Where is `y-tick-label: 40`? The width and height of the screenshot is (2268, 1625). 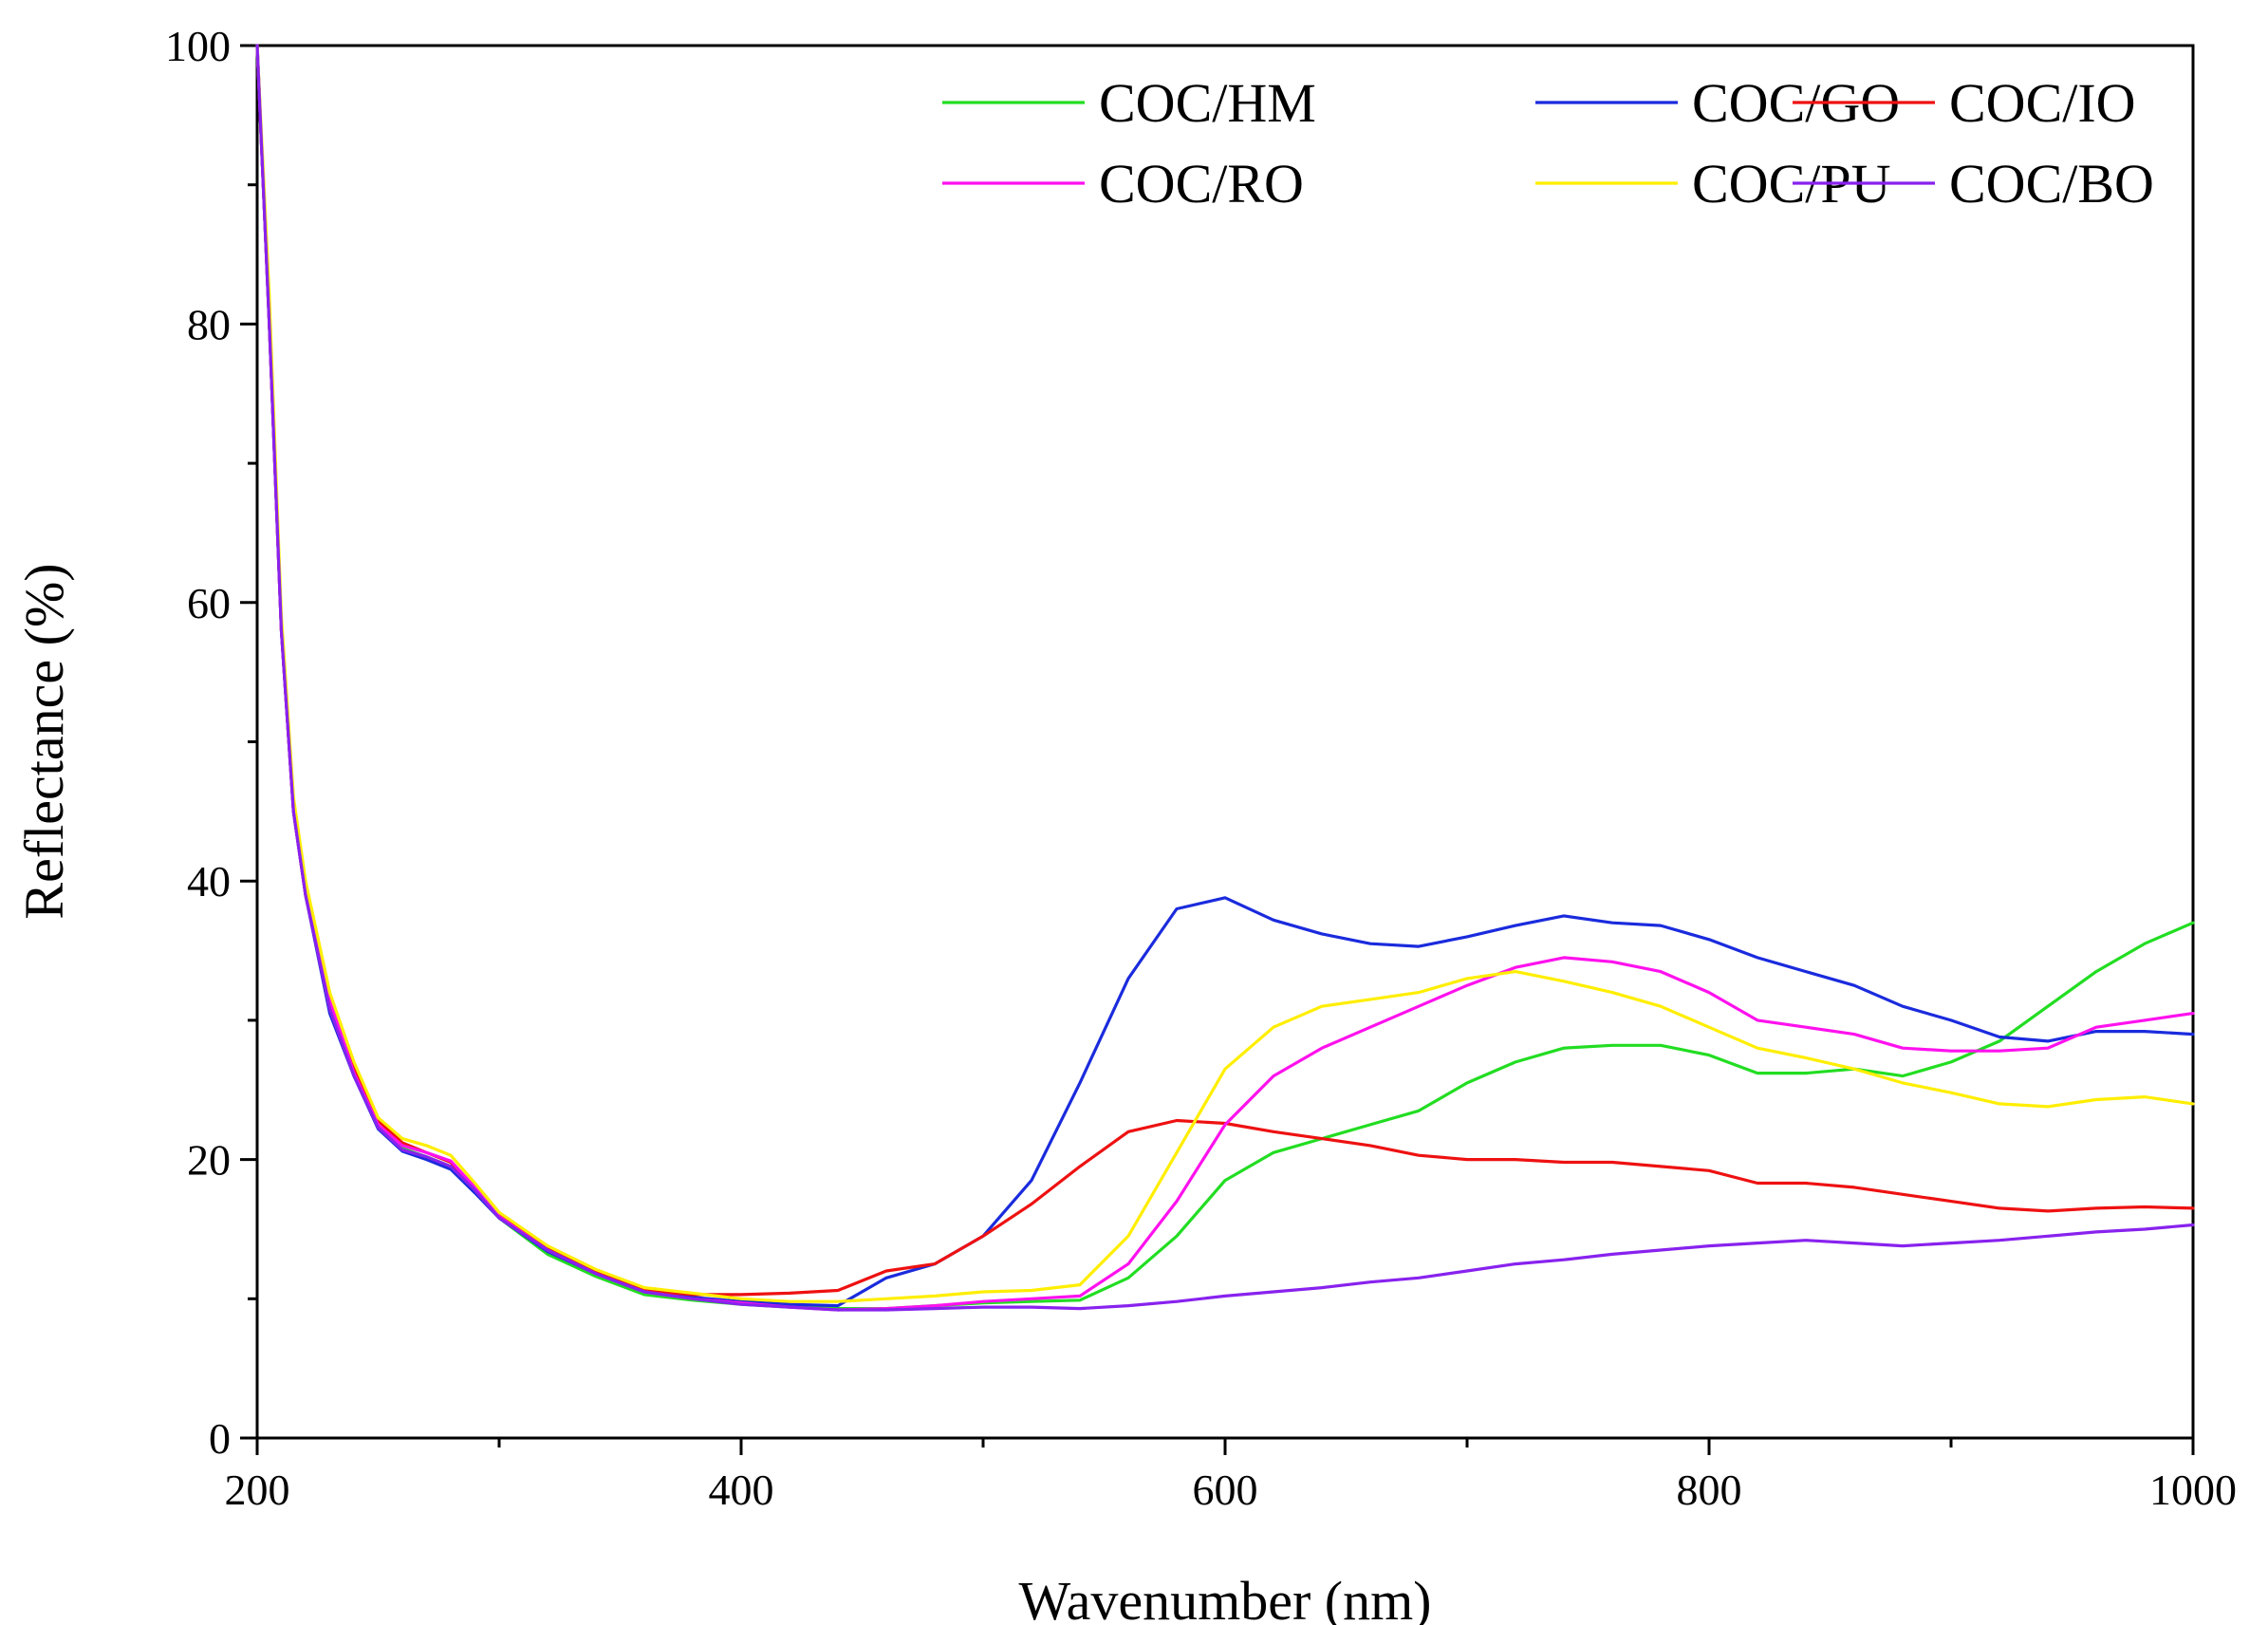 y-tick-label: 40 is located at coordinates (209, 882).